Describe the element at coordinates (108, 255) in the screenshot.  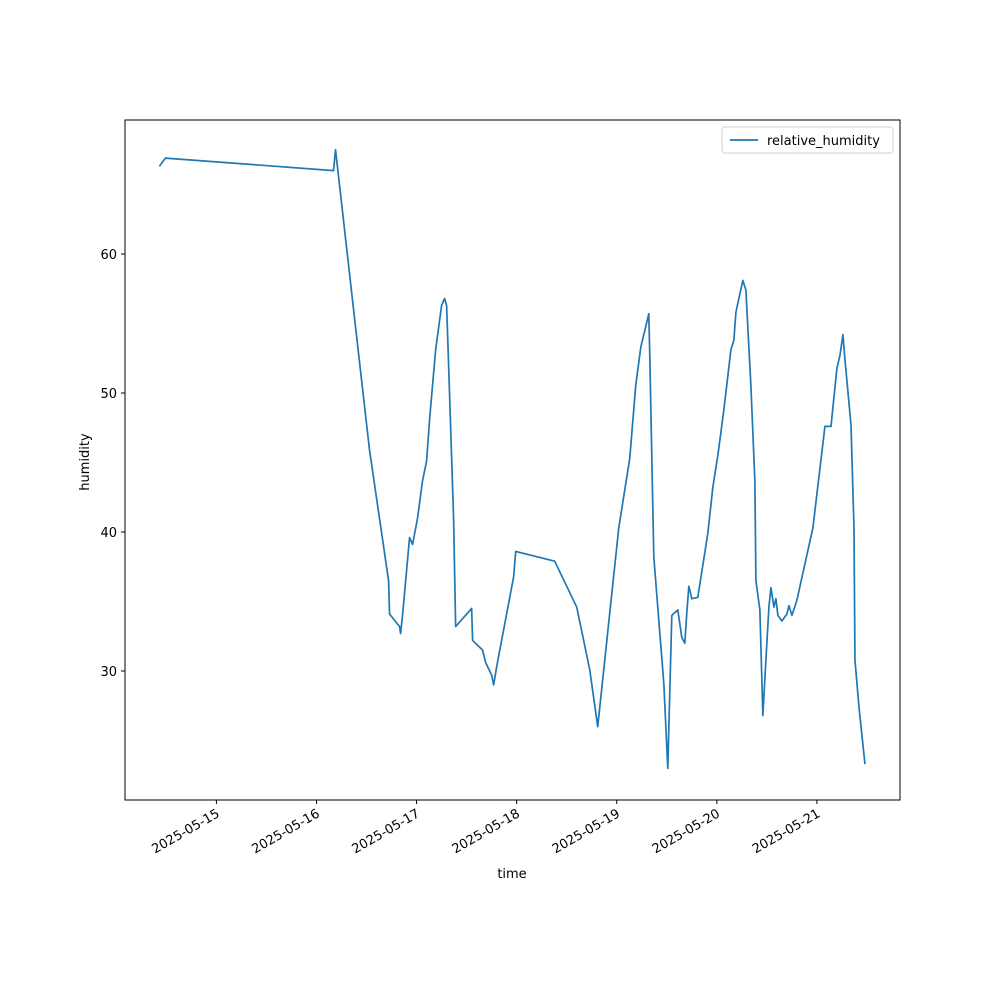
I see `y-tick-label: 60` at that location.